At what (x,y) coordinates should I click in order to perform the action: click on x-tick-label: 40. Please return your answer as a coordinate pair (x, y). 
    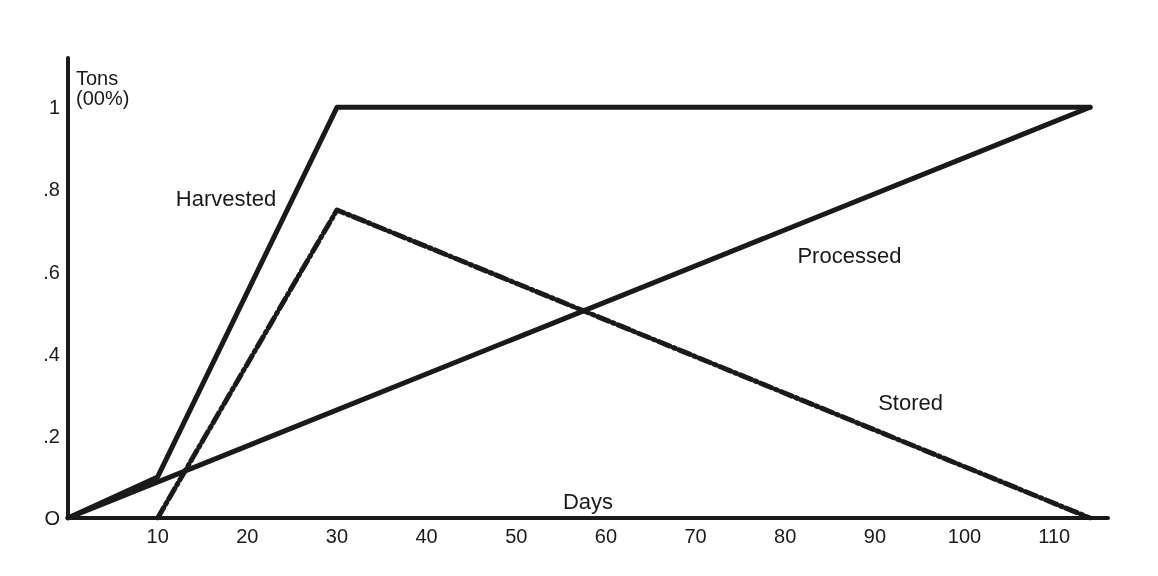
    Looking at the image, I should click on (426, 536).